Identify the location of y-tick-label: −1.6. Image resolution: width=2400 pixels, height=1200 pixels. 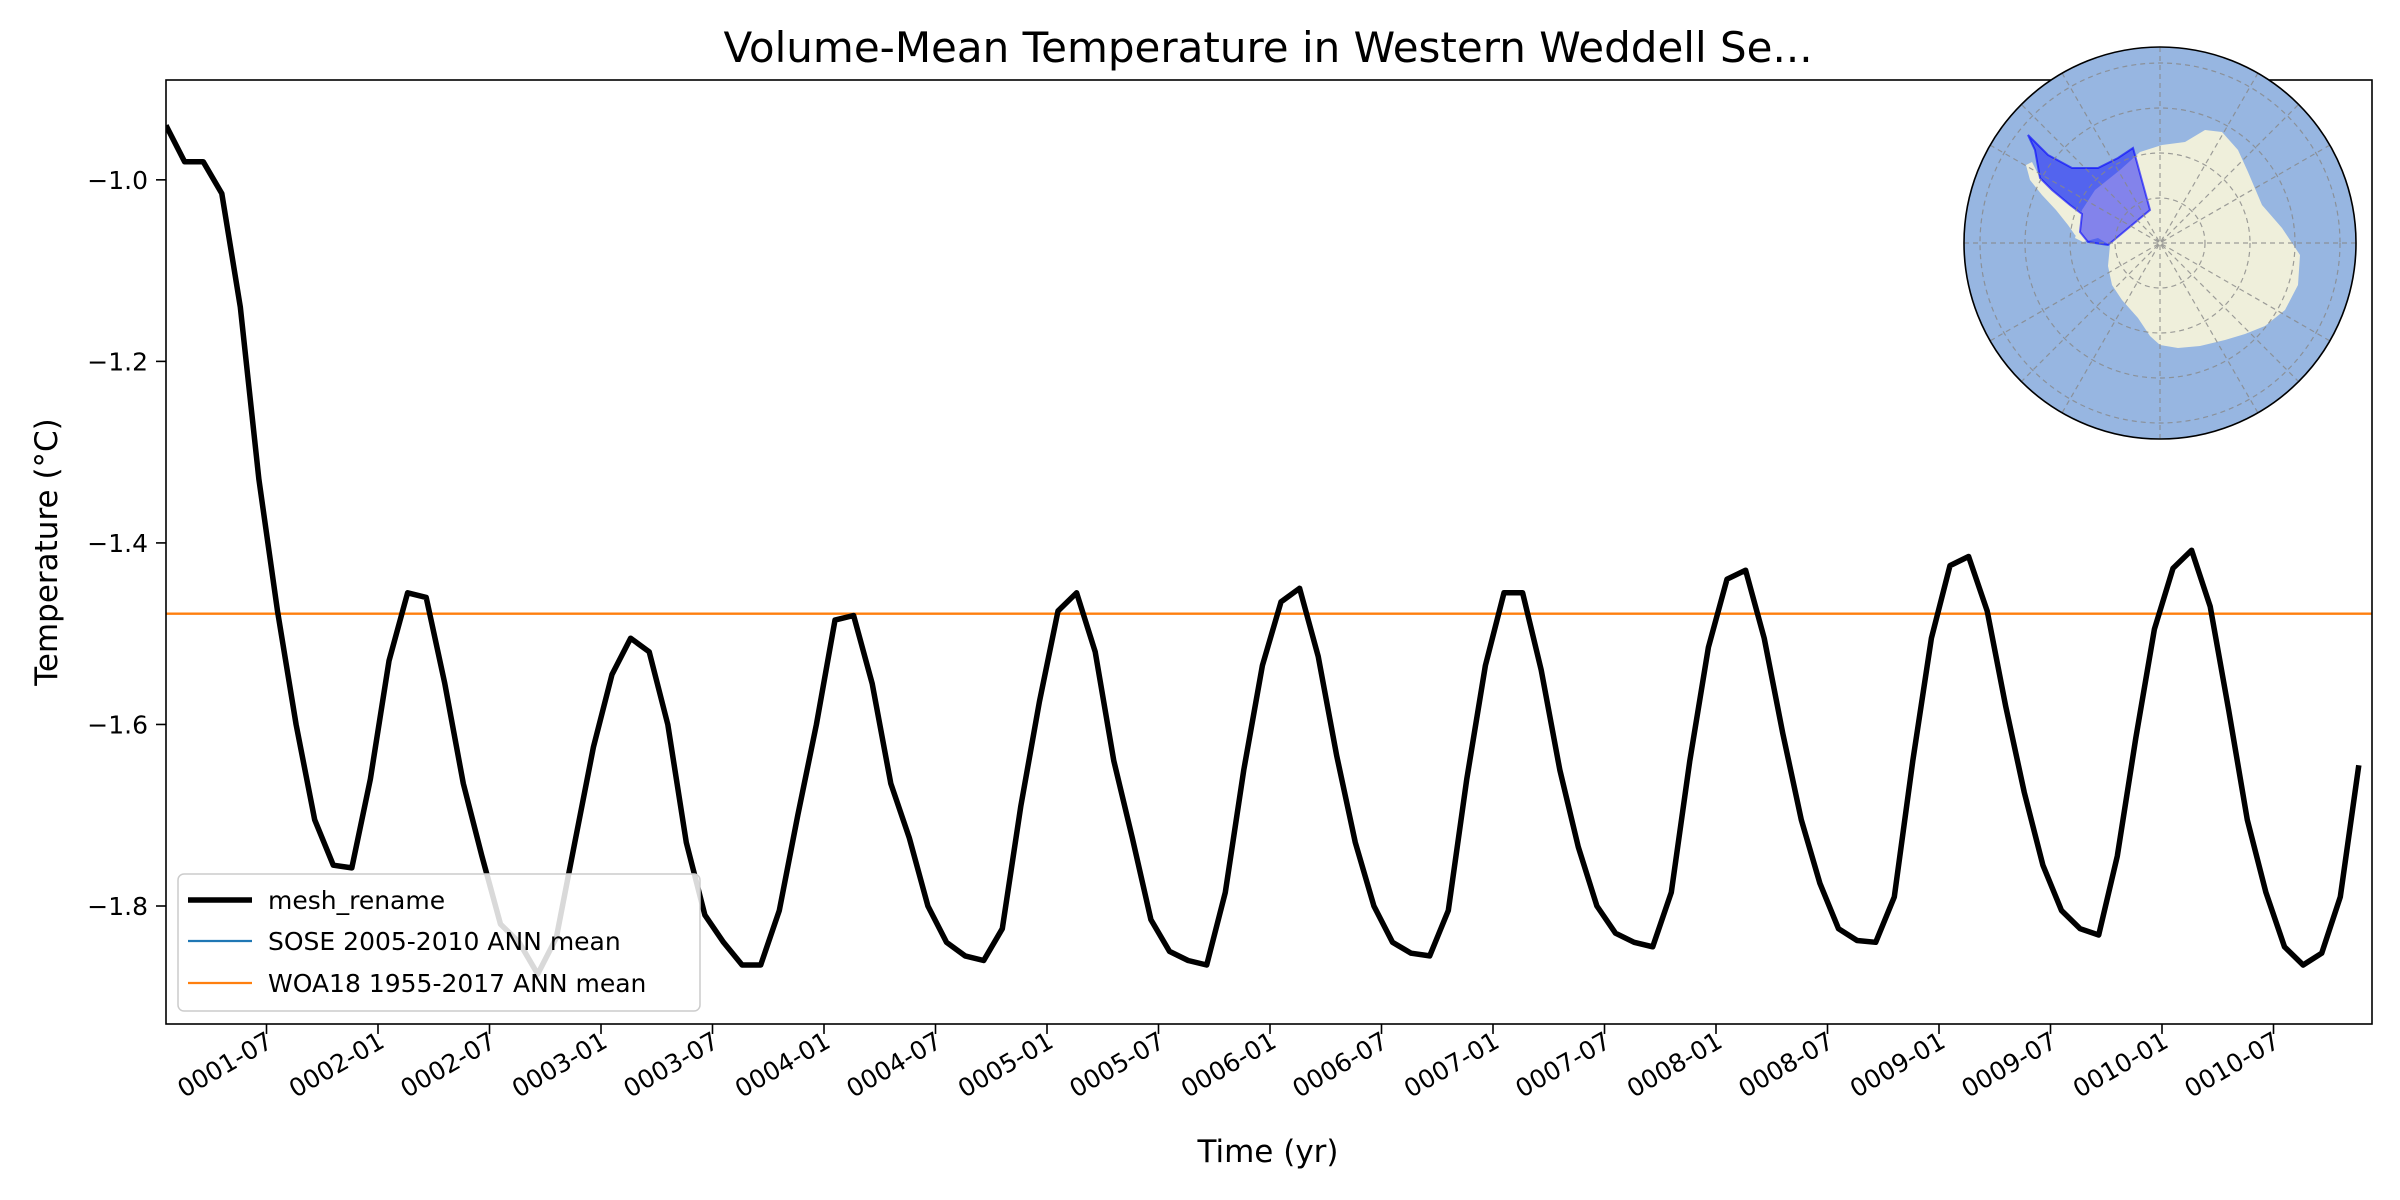
(117, 724).